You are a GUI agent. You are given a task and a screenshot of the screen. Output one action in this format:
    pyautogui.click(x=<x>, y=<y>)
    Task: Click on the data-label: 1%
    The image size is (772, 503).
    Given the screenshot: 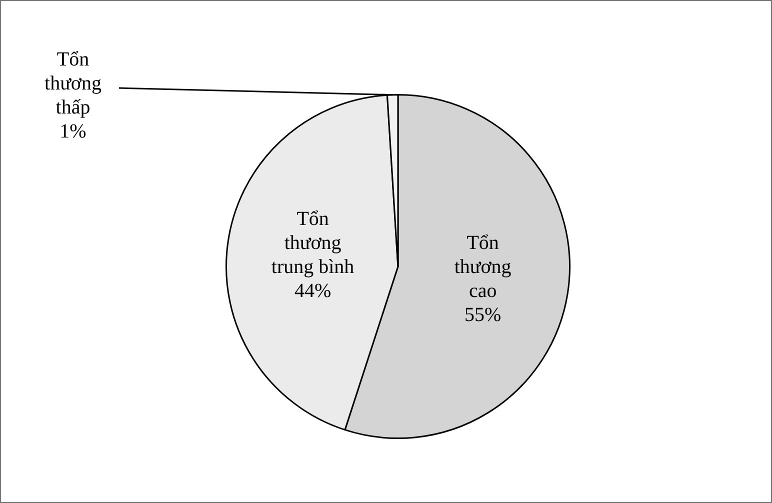 What is the action you would take?
    pyautogui.click(x=73, y=131)
    